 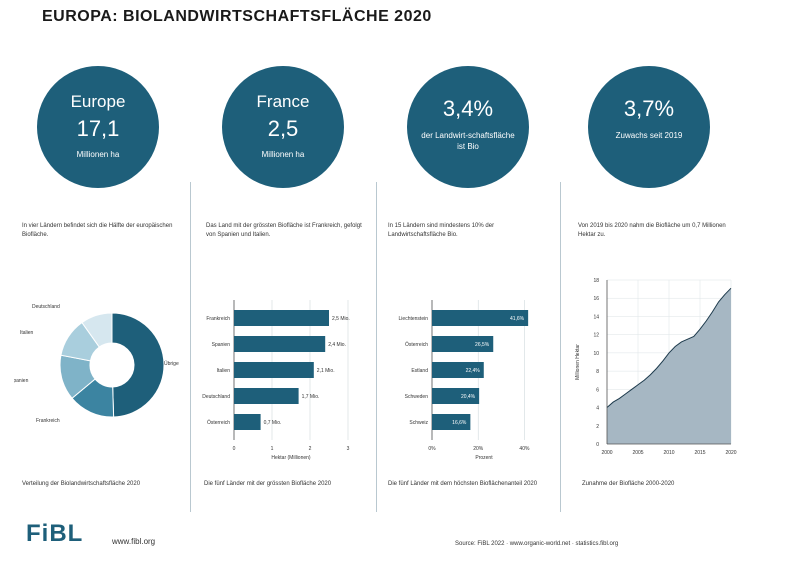 I want to click on fibl-logo: FiBL, so click(x=55, y=533).